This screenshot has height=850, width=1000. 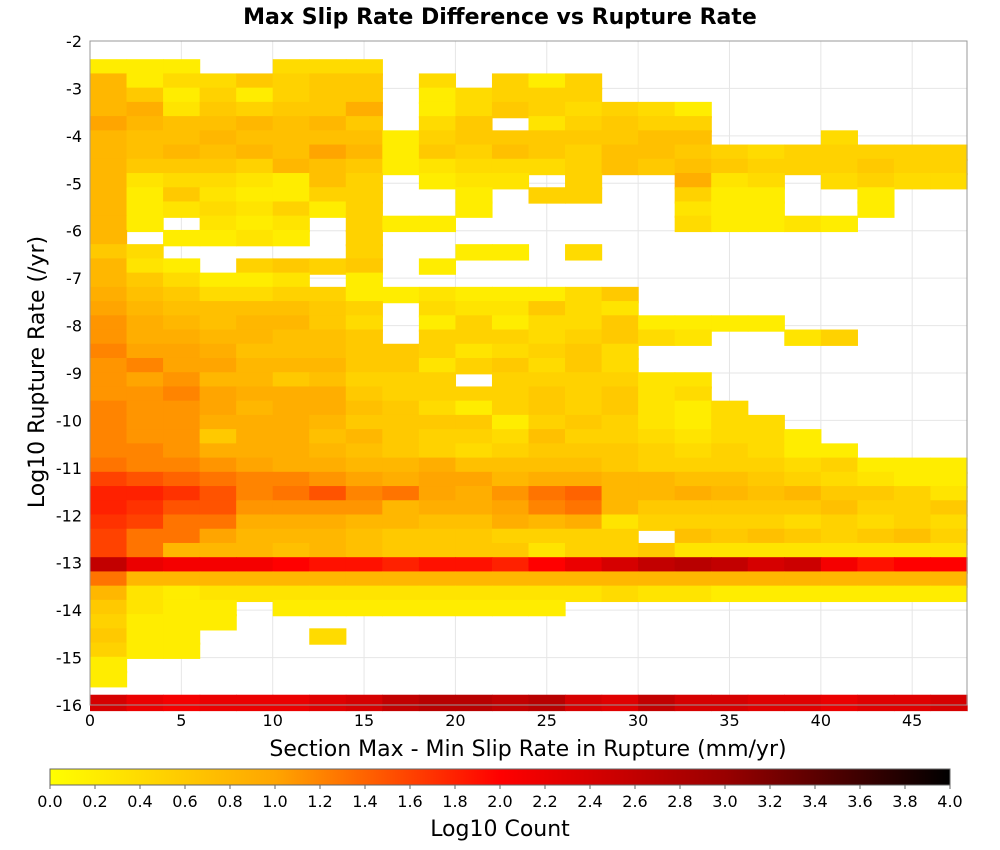 I want to click on y-axis-ticks: -16 -15 -14 -13 -12 -11 -10 -9 -8 -7 -6 -5 -4 -3 -2, so click(x=69, y=373).